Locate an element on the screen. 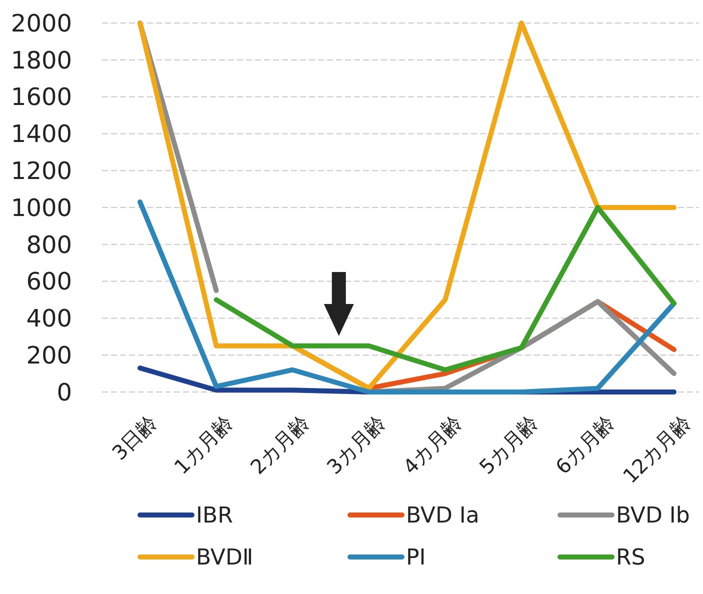  legend-label: BVD Ⅰa is located at coordinates (443, 516).